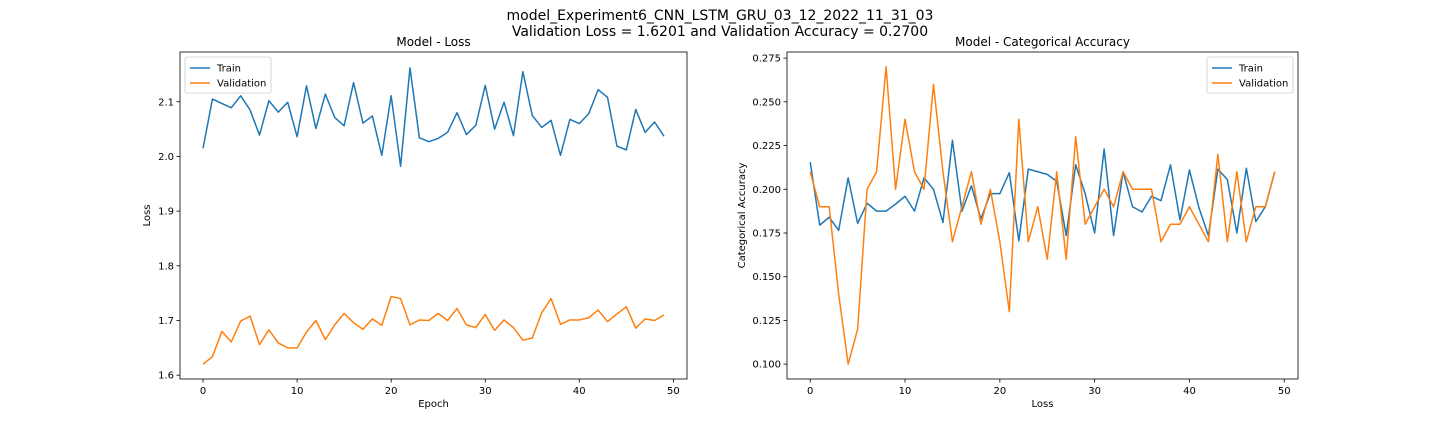 The image size is (1440, 432). Describe the element at coordinates (485, 391) in the screenshot. I see `loss-xtick-label: 30` at that location.